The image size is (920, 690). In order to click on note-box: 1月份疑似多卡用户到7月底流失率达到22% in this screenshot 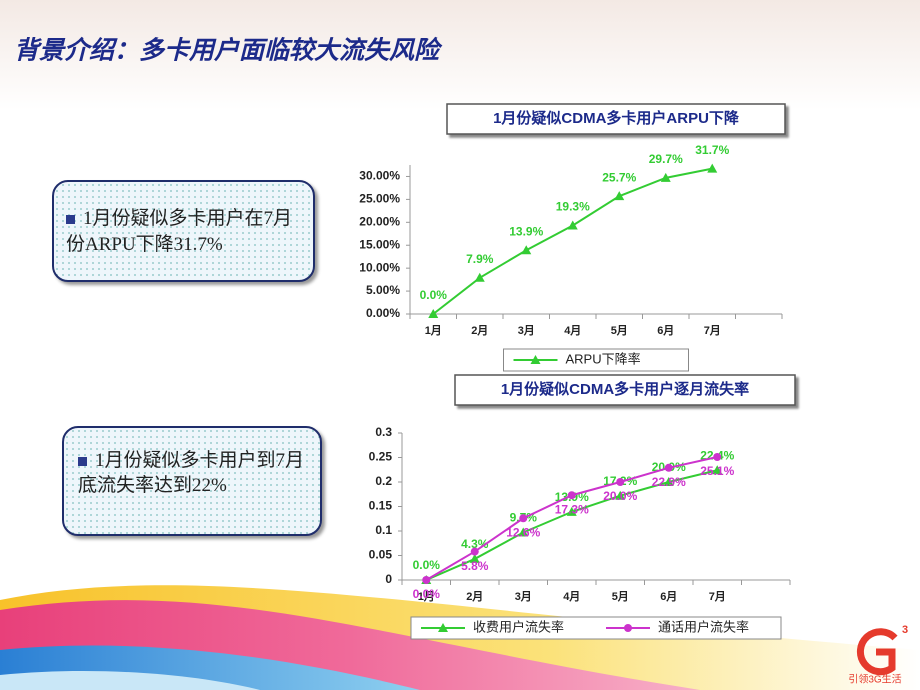, I will do `click(192, 481)`.